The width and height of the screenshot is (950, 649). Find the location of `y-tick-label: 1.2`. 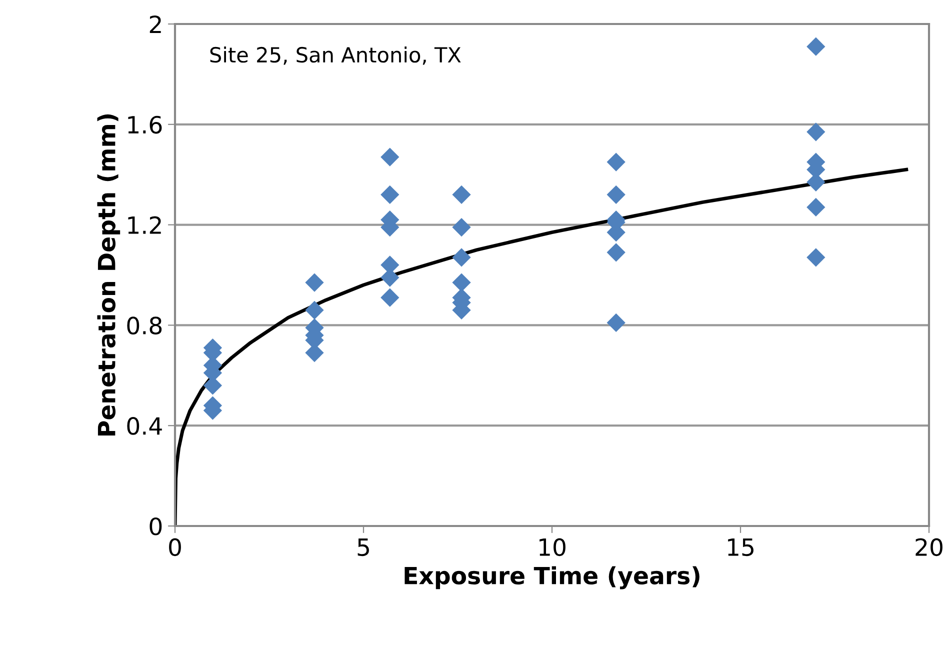

y-tick-label: 1.2 is located at coordinates (144, 225).